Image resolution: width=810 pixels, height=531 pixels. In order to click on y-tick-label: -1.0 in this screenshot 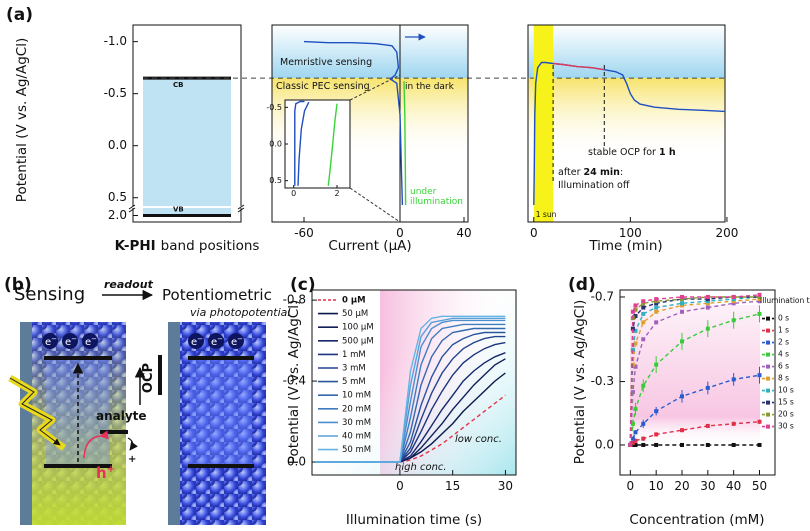, I will do `click(115, 41)`.